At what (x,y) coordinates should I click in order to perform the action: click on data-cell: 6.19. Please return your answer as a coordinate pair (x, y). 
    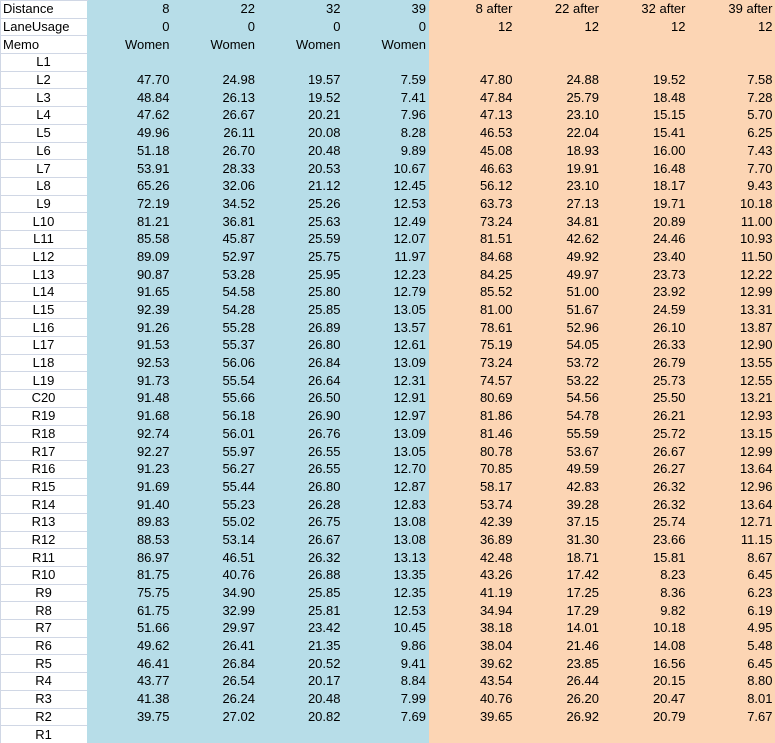
    Looking at the image, I should click on (732, 611).